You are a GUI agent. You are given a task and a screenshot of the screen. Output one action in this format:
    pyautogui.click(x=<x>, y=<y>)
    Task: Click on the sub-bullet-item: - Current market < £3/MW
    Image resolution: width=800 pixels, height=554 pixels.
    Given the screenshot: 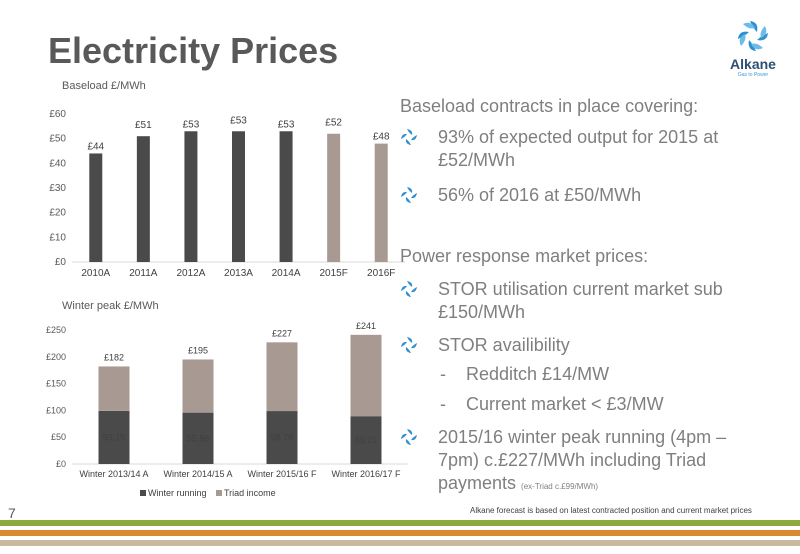 What is the action you would take?
    pyautogui.click(x=590, y=405)
    